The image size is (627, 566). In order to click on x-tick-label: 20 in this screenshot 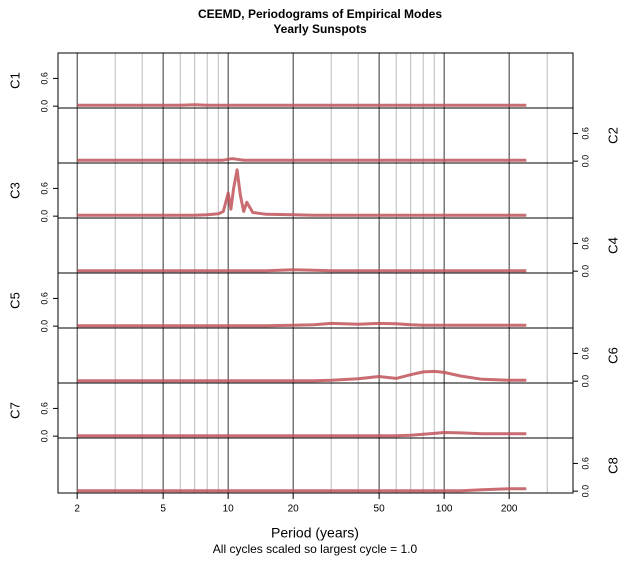, I will do `click(294, 509)`.